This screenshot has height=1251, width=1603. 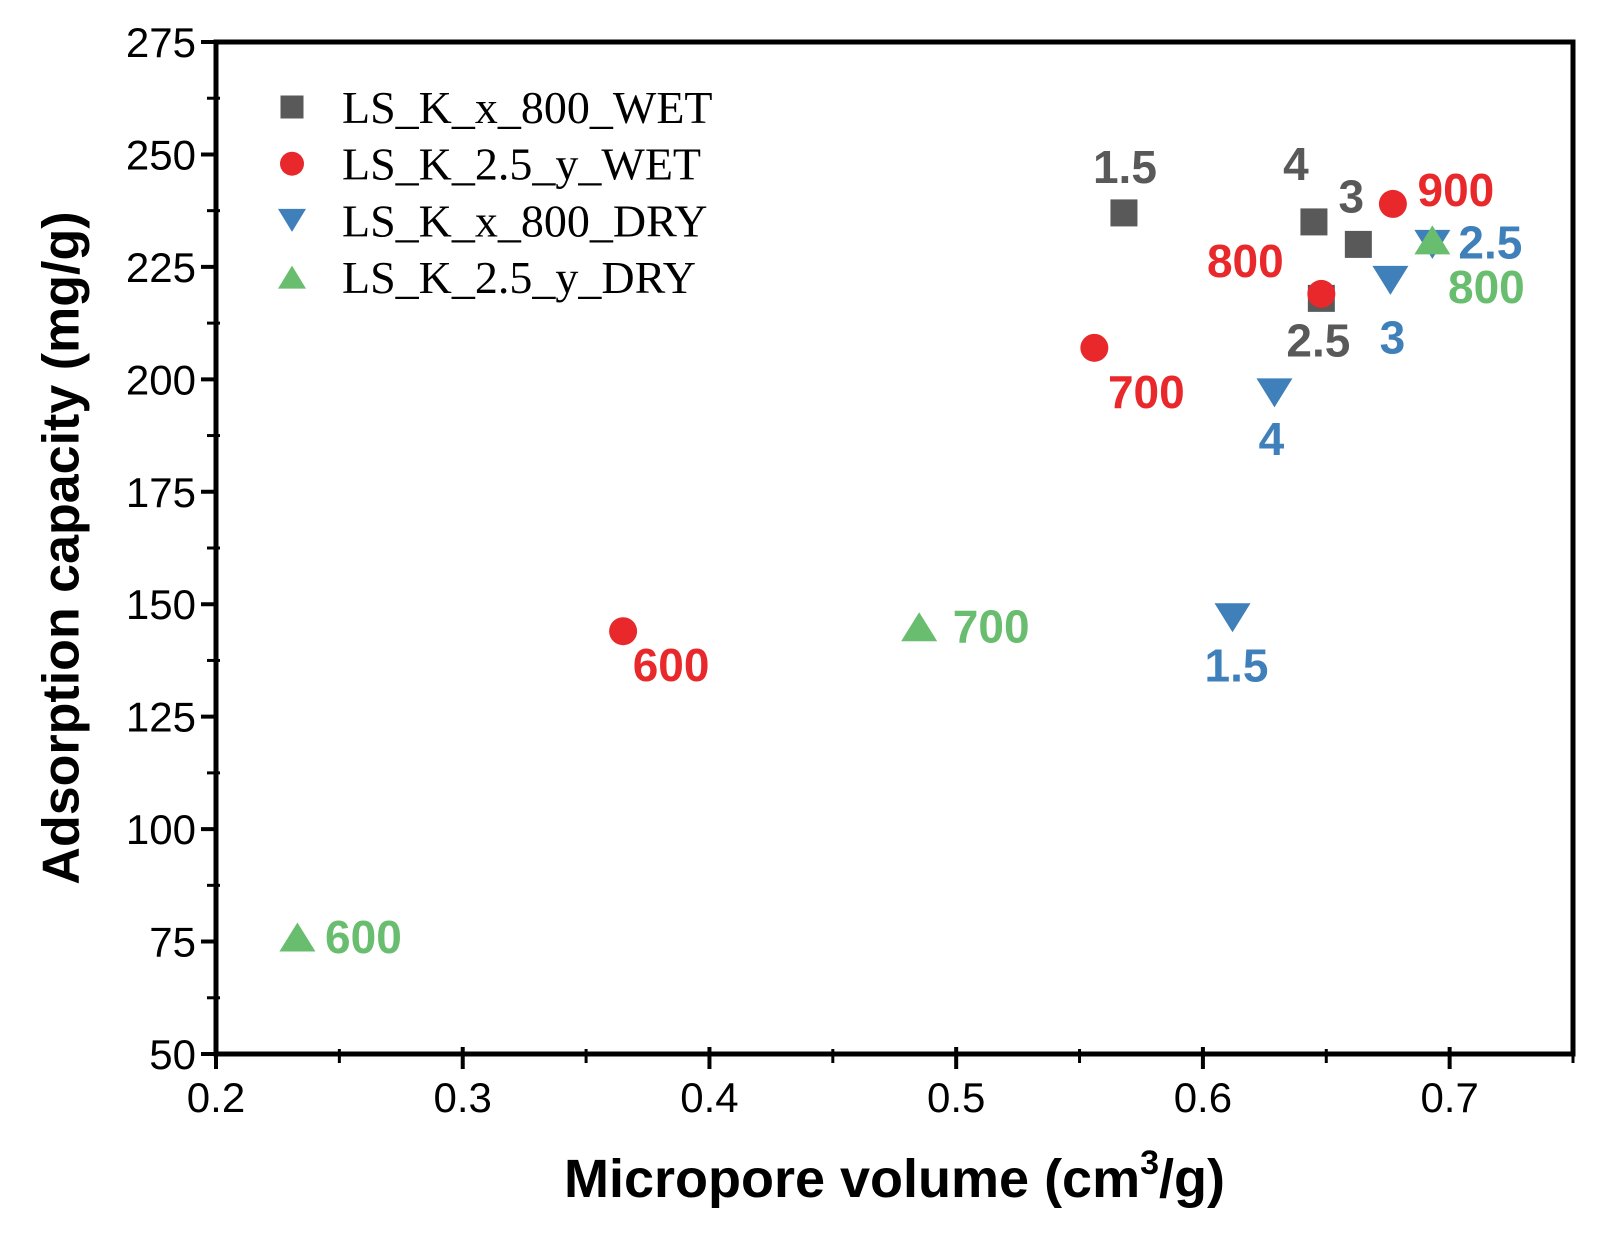 I want to click on y-tick-label: 100, so click(x=161, y=829).